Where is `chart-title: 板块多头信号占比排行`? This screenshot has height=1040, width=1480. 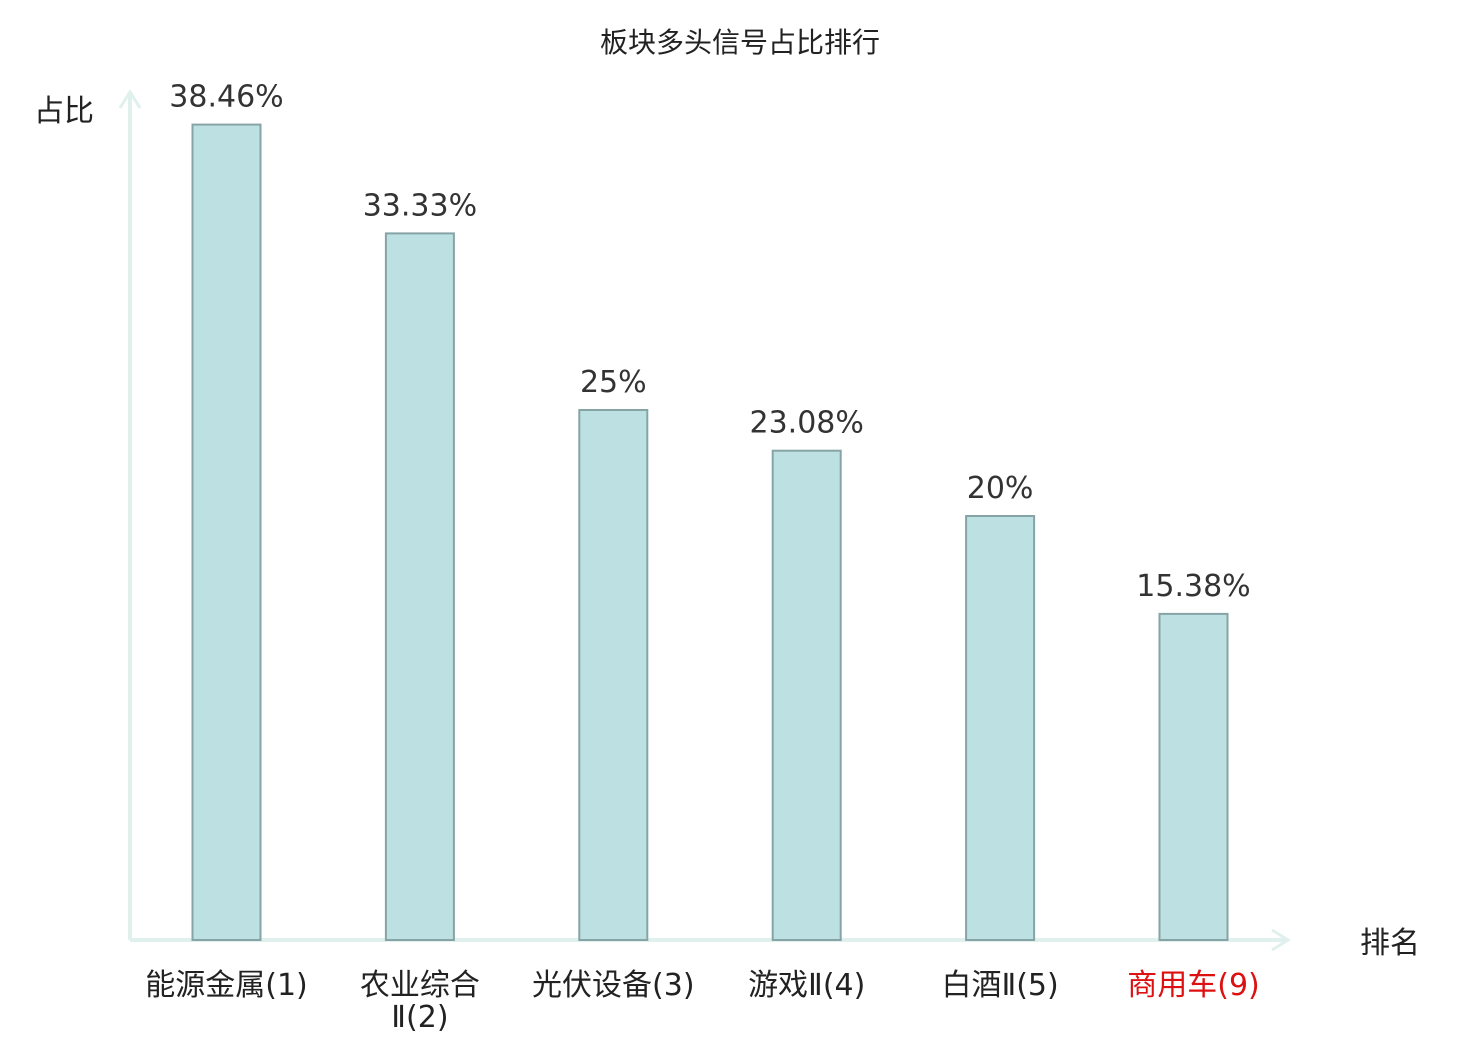
chart-title: 板块多头信号占比排行 is located at coordinates (740, 42).